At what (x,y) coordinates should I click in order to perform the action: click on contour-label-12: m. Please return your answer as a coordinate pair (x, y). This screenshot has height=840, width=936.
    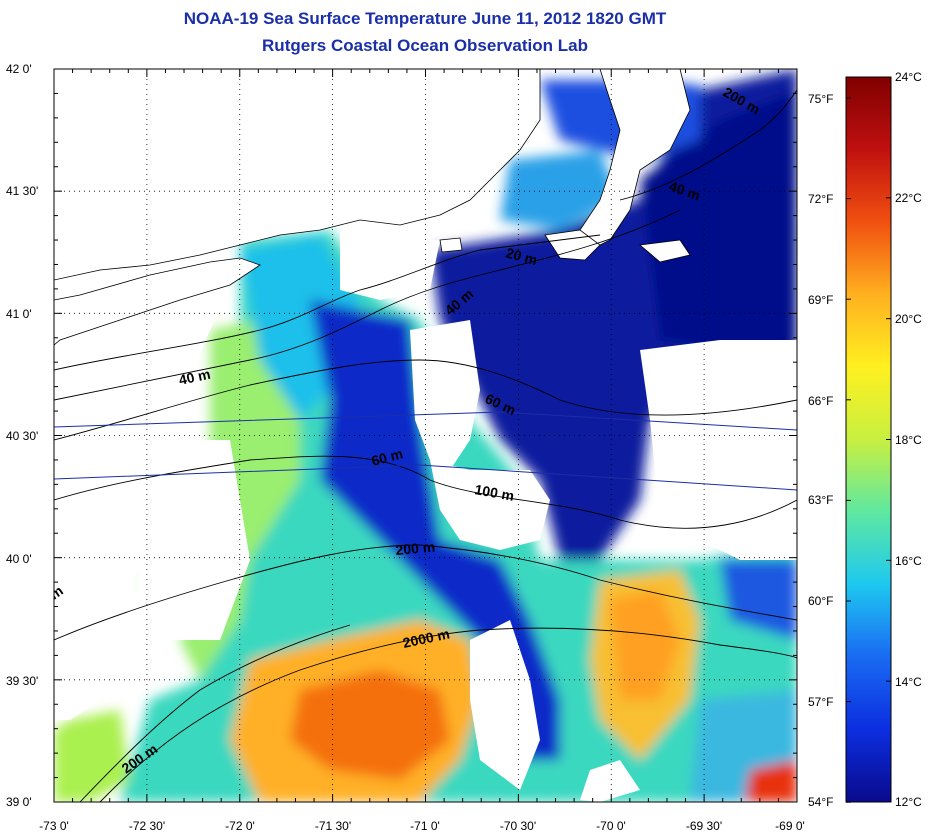
    Looking at the image, I should click on (56, 592).